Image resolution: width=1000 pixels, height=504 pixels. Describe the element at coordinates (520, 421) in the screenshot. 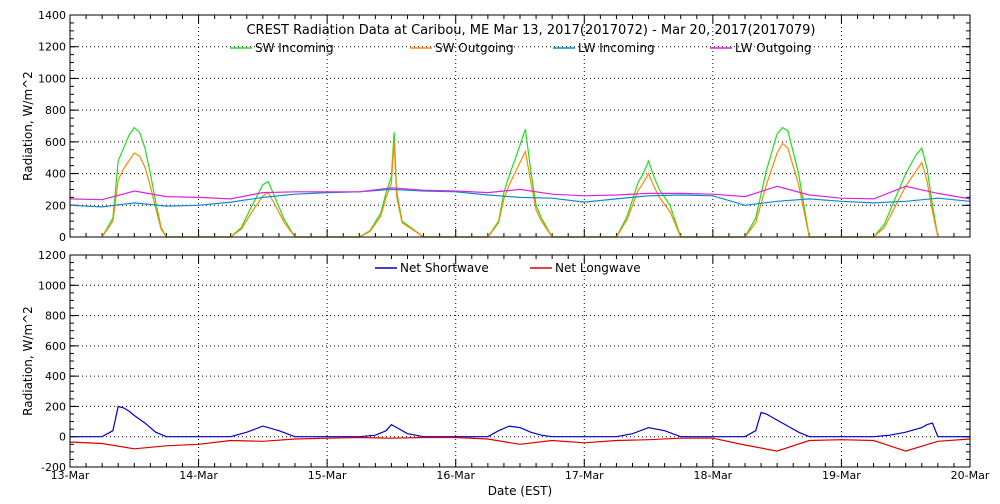

I see `series-line-net-shortwave` at that location.